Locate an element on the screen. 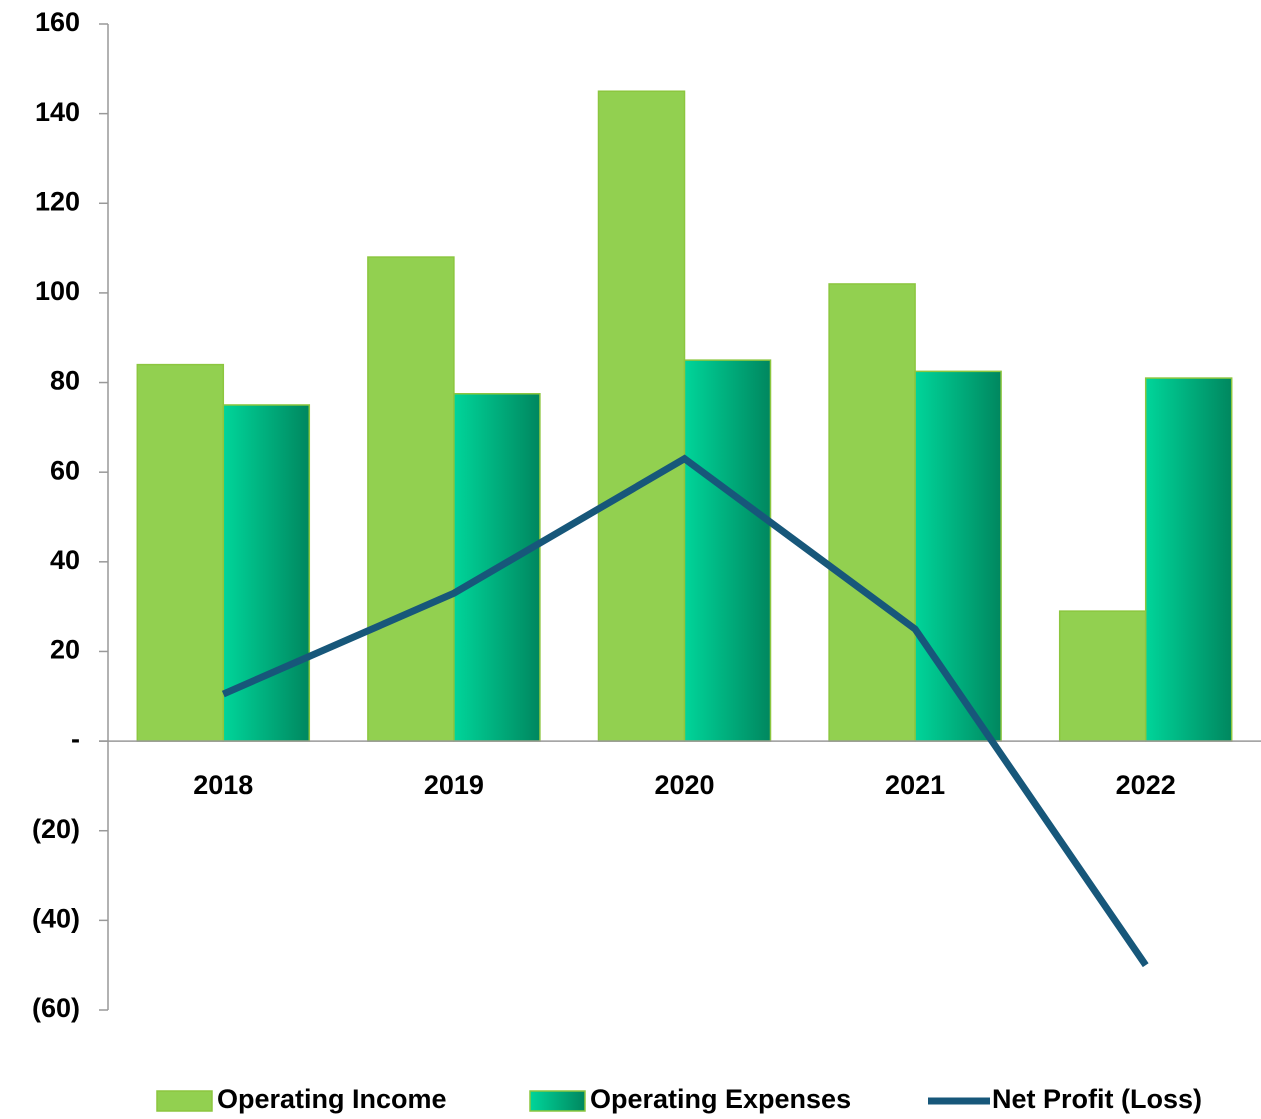 The width and height of the screenshot is (1261, 1119). x-tick-label: 2018 is located at coordinates (223, 785).